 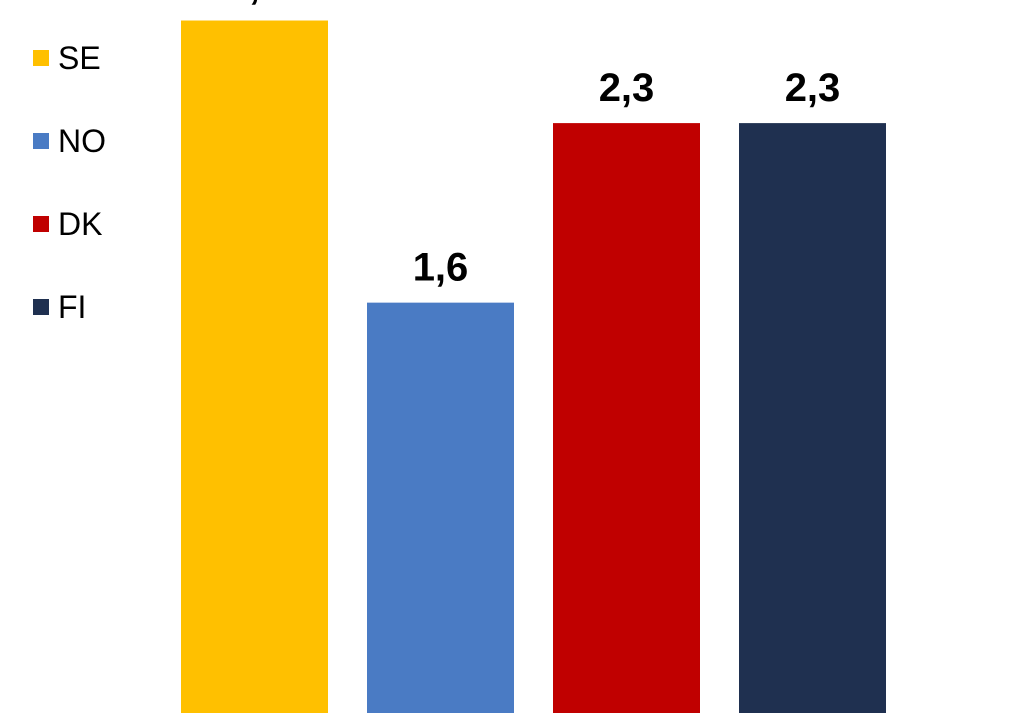 I want to click on legend-swatch-fi, so click(x=41, y=307).